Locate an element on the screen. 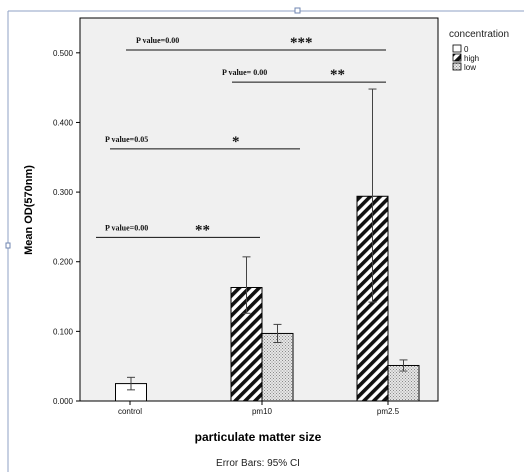 Image resolution: width=524 pixels, height=472 pixels. y-tick-label: 0.200 is located at coordinates (63, 262).